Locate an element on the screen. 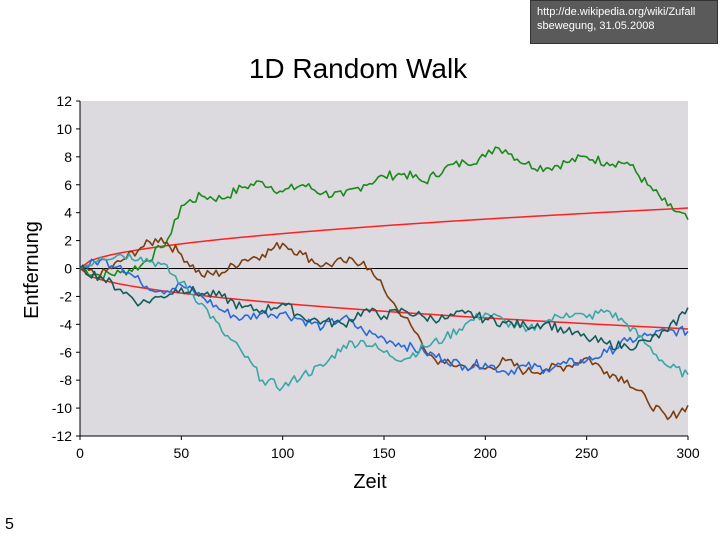  y-tick-label: 10 is located at coordinates (64, 129).